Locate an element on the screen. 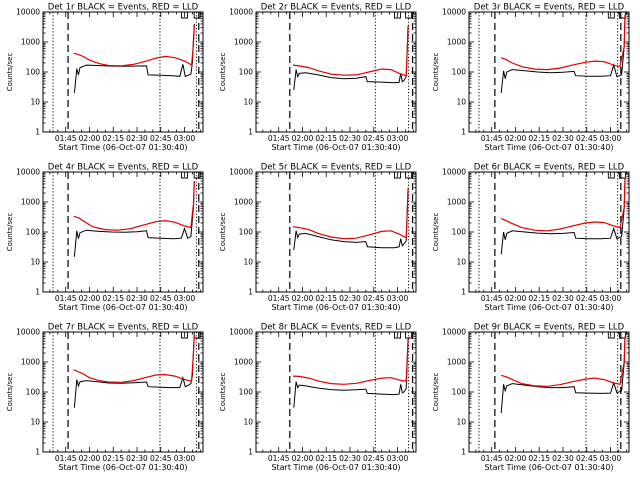 This screenshot has width=640, height=480. panel-title: Det 6r BLACK = Events, RED = LLD is located at coordinates (549, 168).